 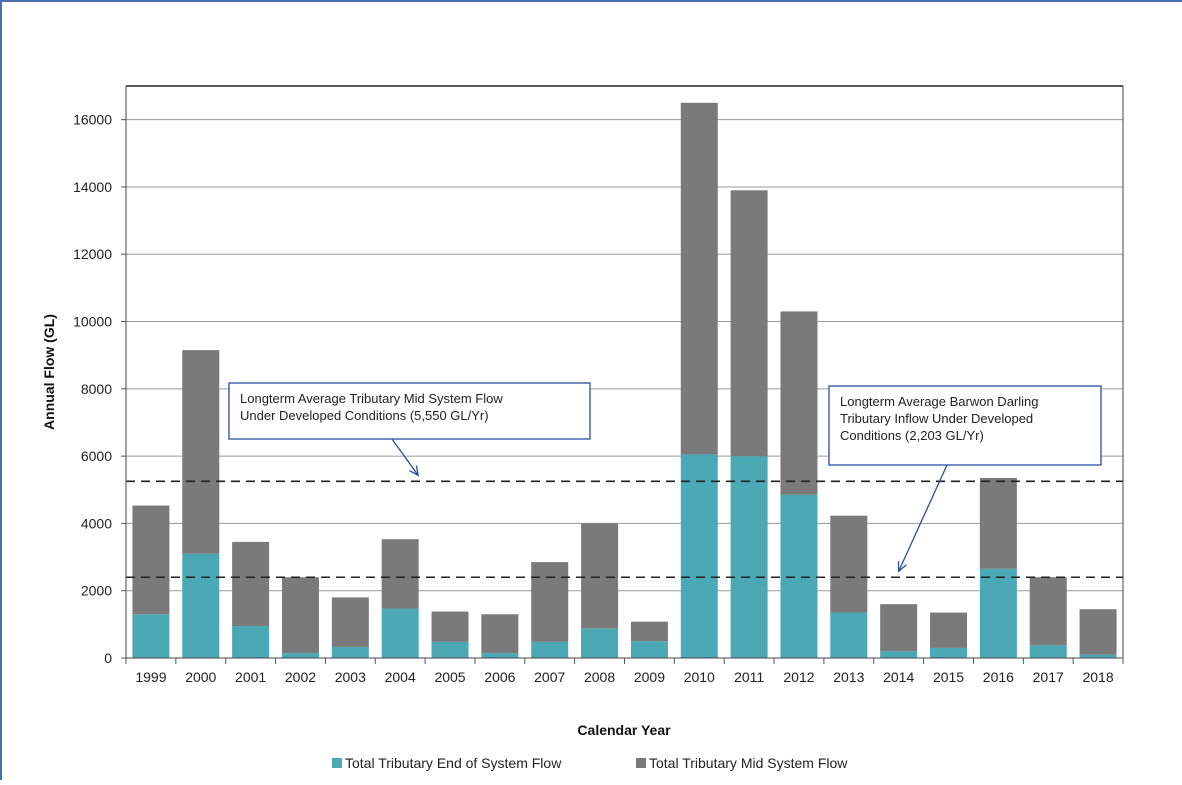 I want to click on x-tick-label: 2006, so click(x=499, y=677).